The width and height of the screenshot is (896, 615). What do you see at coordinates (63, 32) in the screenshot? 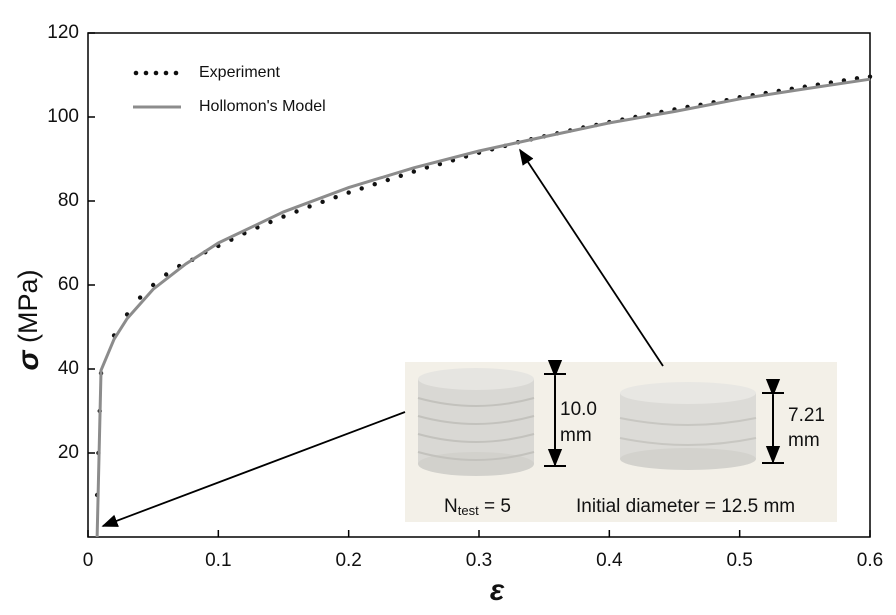
I see `y-tick-label: 120` at bounding box center [63, 32].